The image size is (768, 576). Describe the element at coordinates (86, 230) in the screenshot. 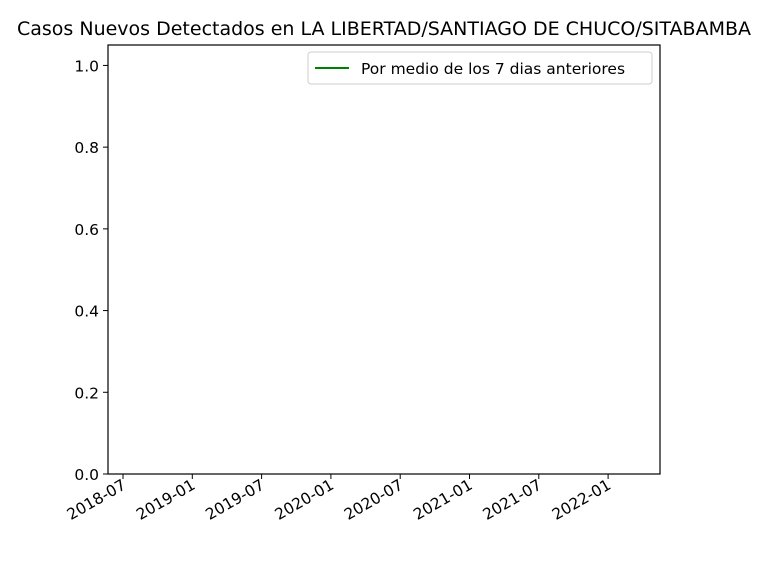

I see `y-tick-label: 0.6` at that location.